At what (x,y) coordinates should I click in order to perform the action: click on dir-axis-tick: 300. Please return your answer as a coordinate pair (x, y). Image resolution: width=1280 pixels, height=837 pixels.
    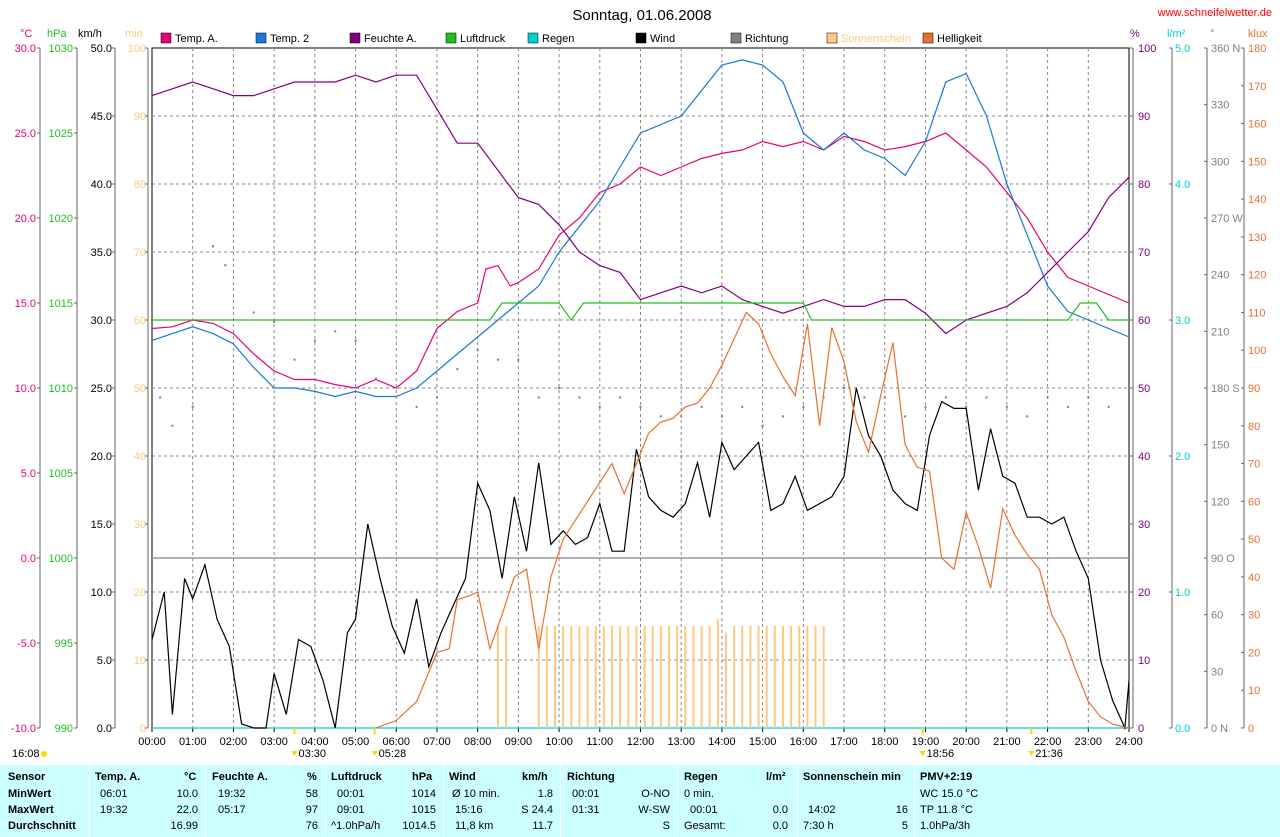
    Looking at the image, I should click on (1220, 162).